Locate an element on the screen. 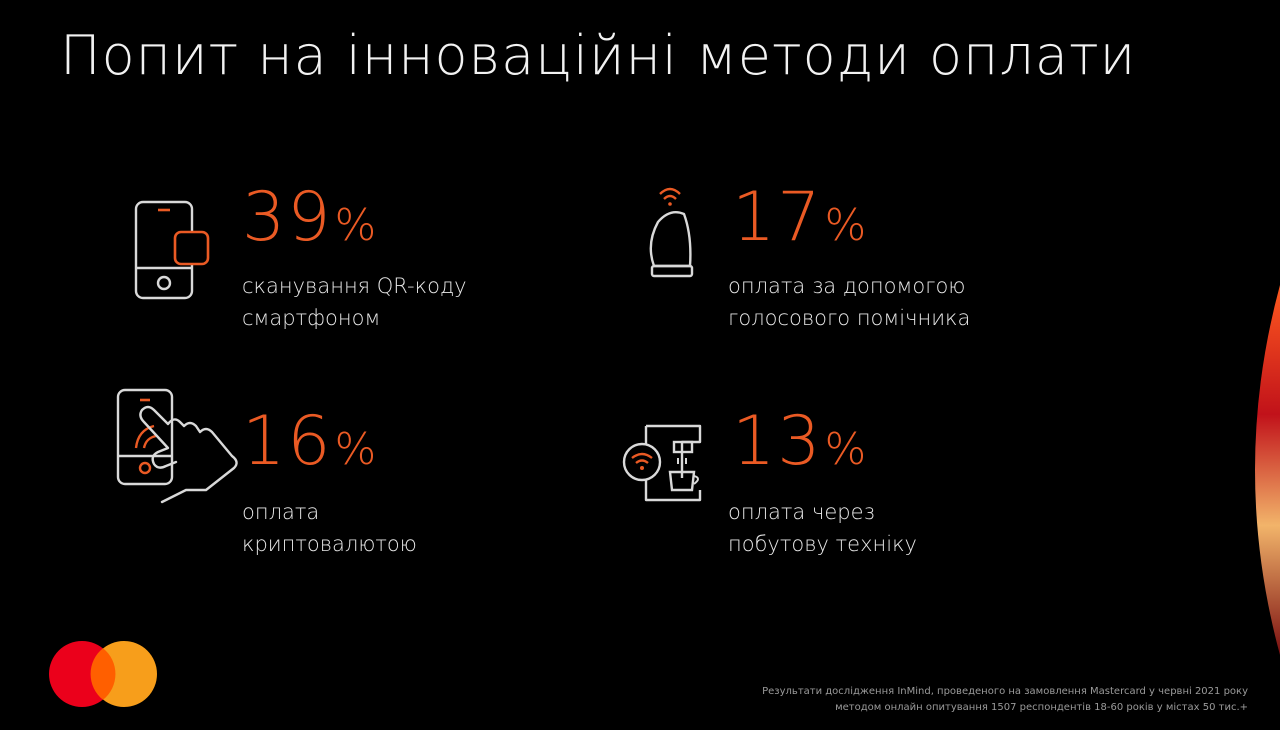 The image size is (1280, 730). coffee-machine-wifi-icon is located at coordinates (662, 463).